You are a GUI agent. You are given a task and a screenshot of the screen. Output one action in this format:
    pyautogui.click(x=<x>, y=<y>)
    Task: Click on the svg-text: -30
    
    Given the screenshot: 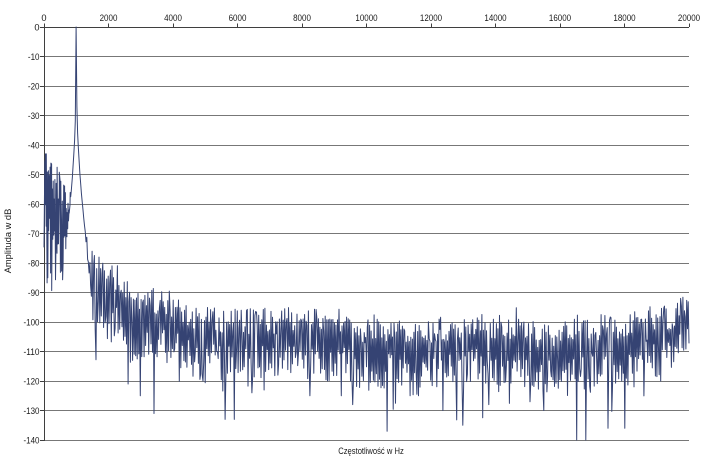 What is the action you would take?
    pyautogui.click(x=34, y=116)
    